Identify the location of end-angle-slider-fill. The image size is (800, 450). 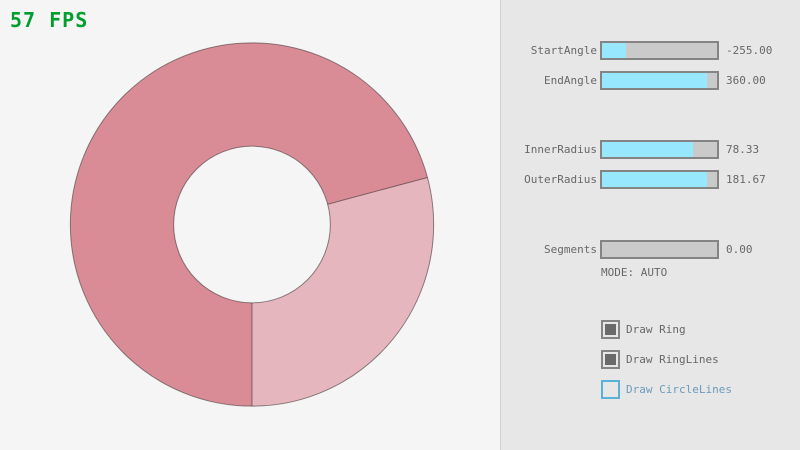
(654, 80).